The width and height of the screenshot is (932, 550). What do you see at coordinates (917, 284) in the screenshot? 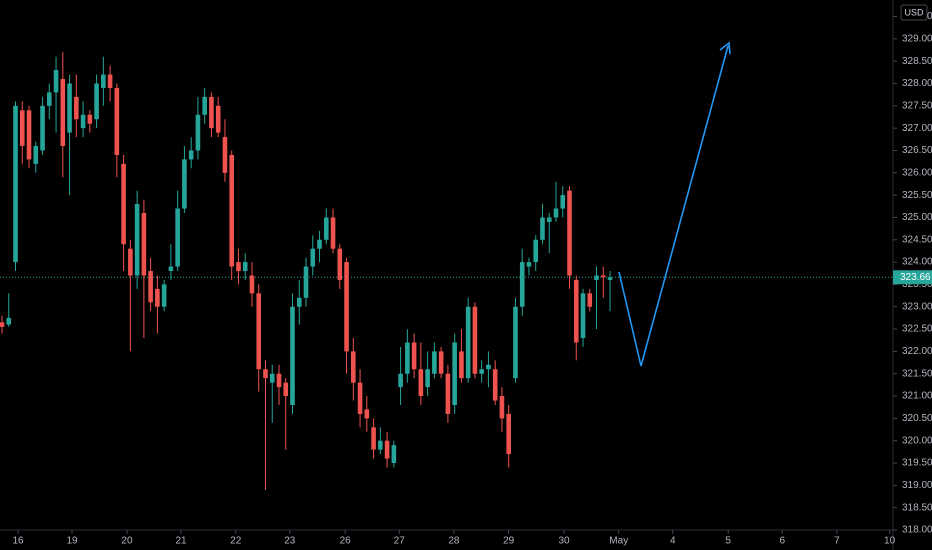
I see `y-tick-label: 323.50` at bounding box center [917, 284].